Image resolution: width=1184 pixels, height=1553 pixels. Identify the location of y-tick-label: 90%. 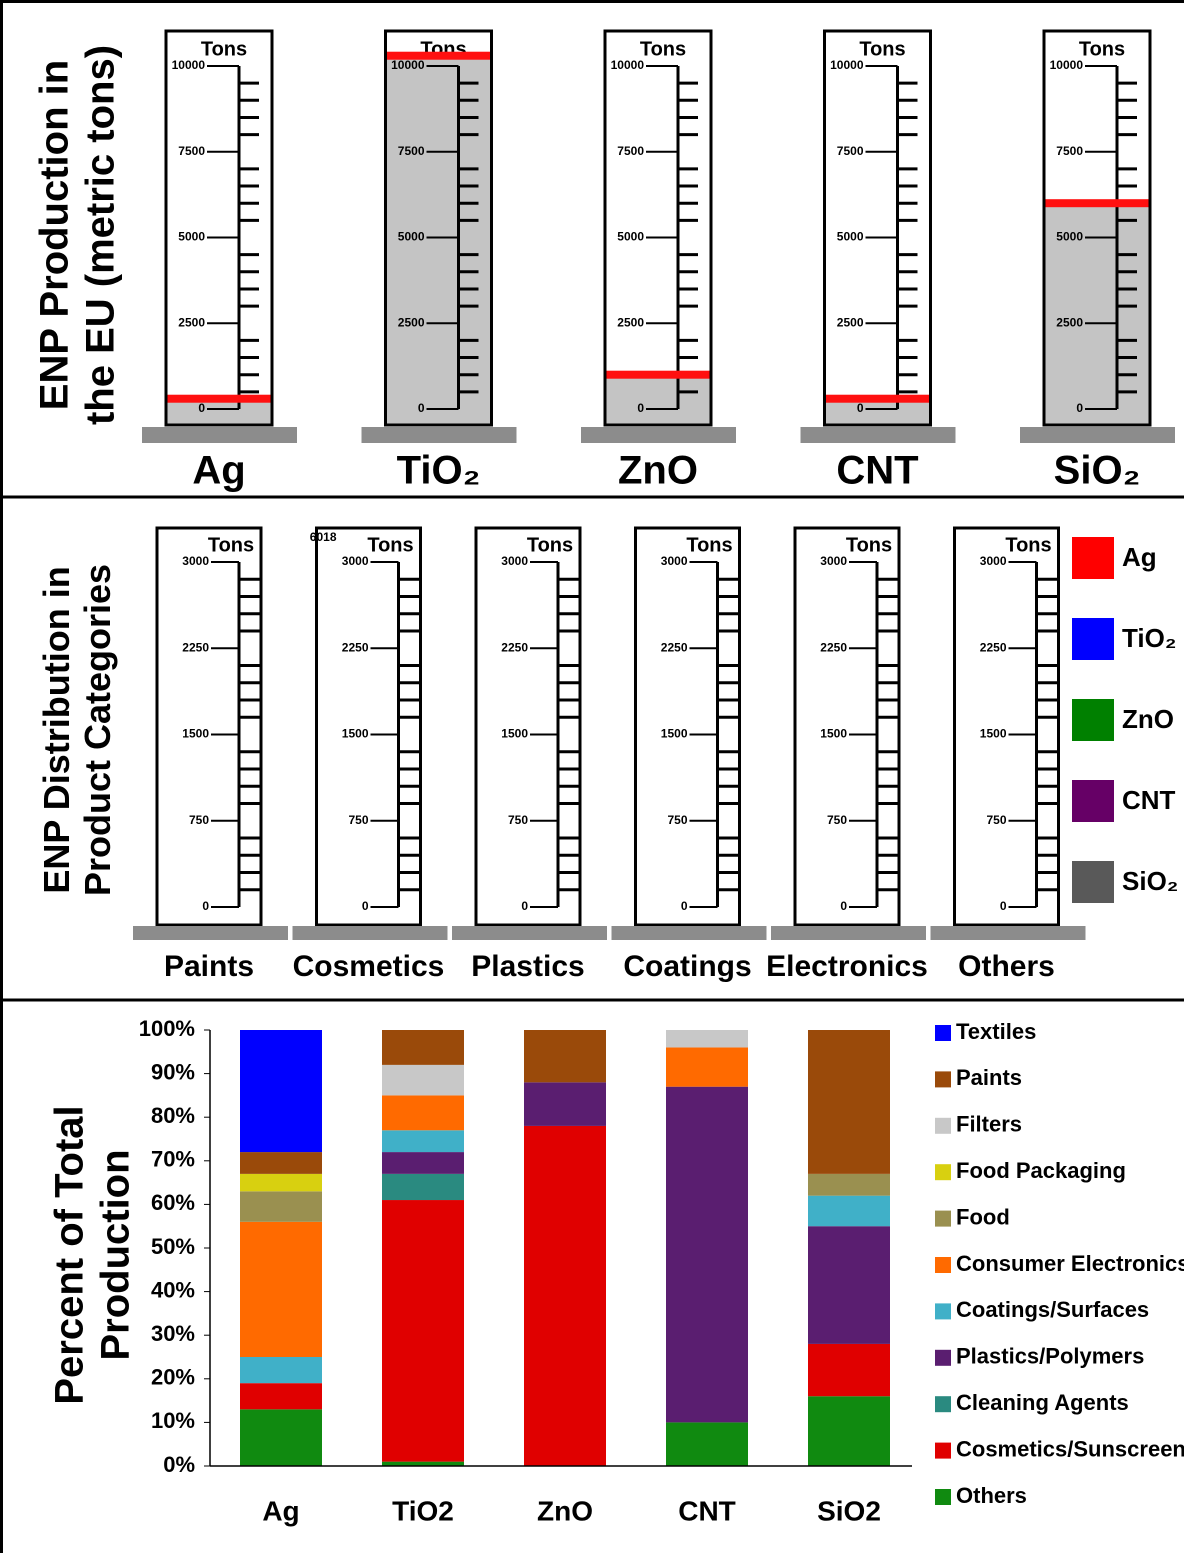
(173, 1071).